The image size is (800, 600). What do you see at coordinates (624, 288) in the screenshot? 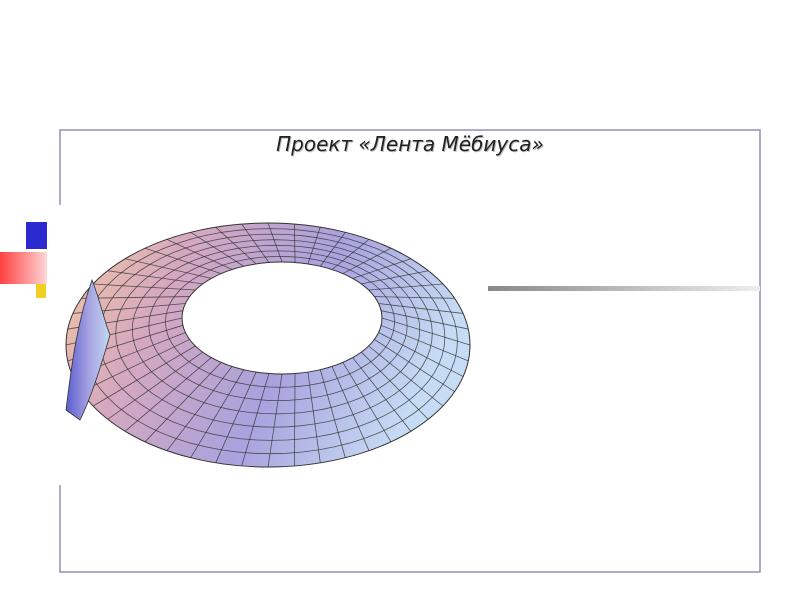
I see `gray-line` at bounding box center [624, 288].